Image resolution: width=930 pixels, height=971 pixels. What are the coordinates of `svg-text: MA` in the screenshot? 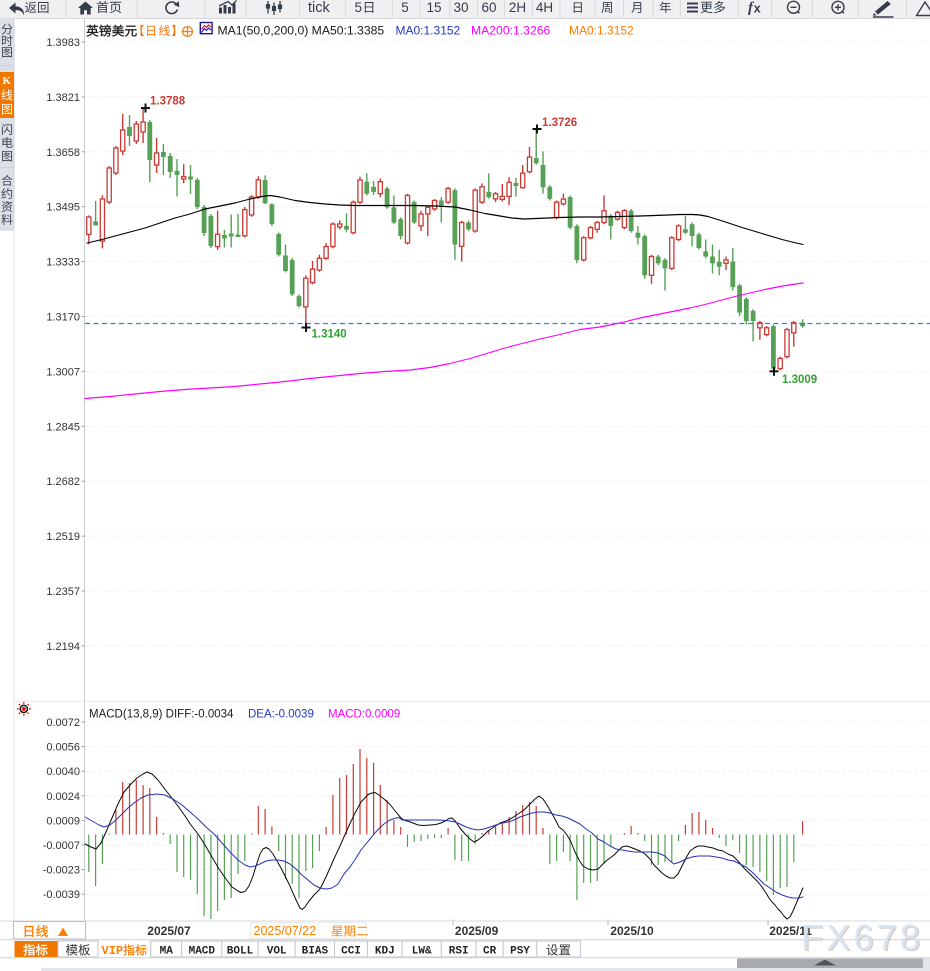 It's located at (167, 952).